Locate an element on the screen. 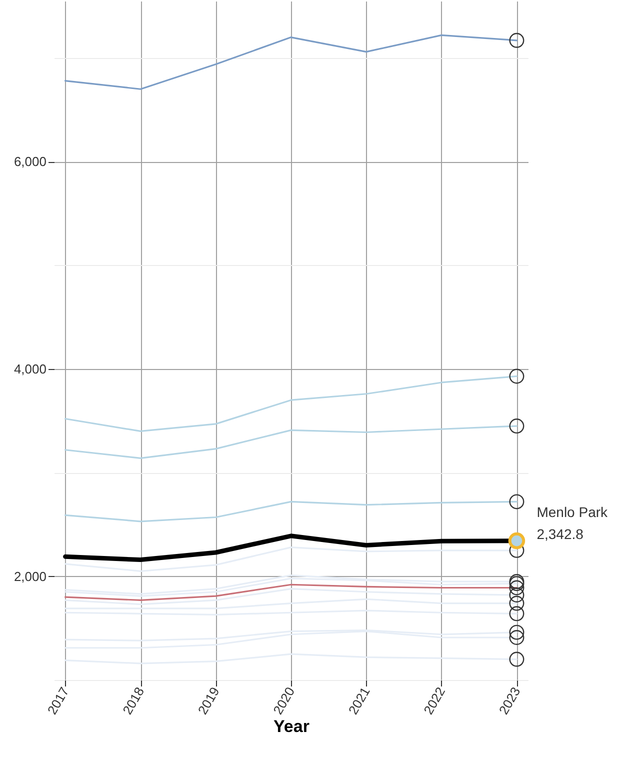 The image size is (631, 761). y-tick-label: 2,000 is located at coordinates (30, 576).